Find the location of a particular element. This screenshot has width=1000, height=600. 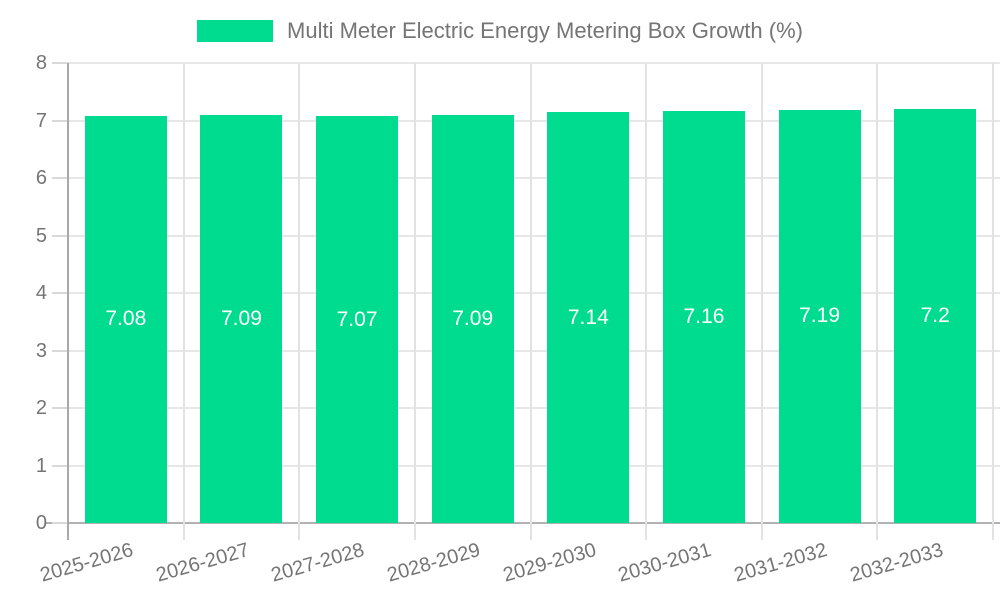

bar-value-label: 7.14 is located at coordinates (588, 317).